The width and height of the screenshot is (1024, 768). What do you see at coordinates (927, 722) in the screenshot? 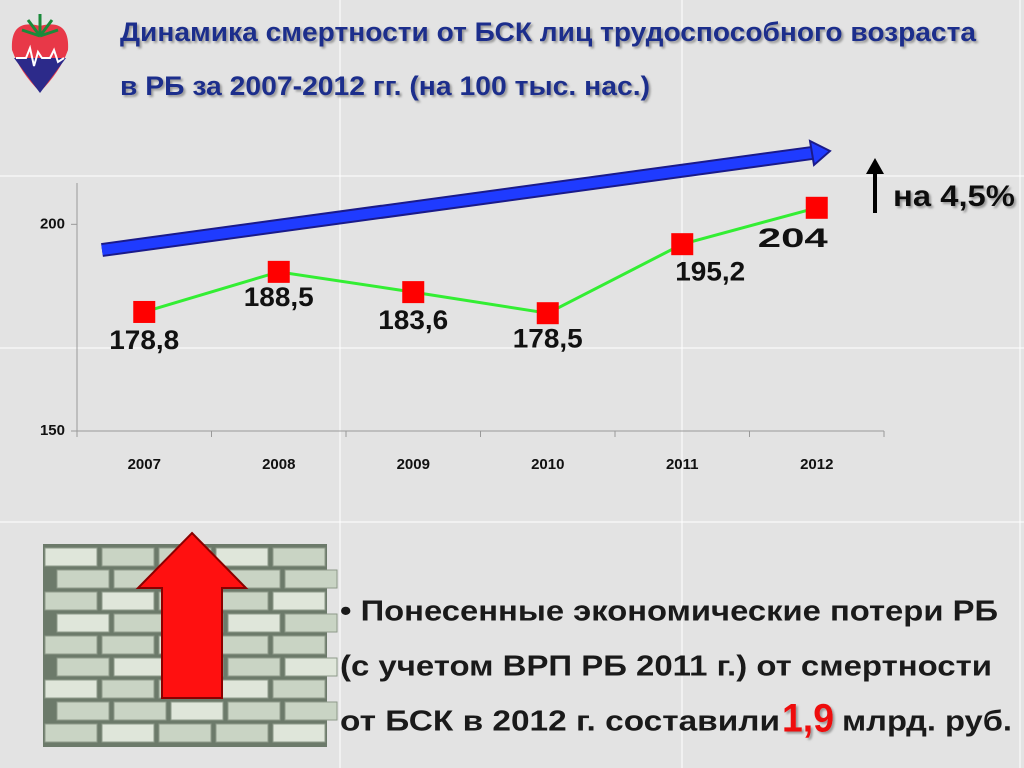
I see `note-tail: млрд. руб.` at bounding box center [927, 722].